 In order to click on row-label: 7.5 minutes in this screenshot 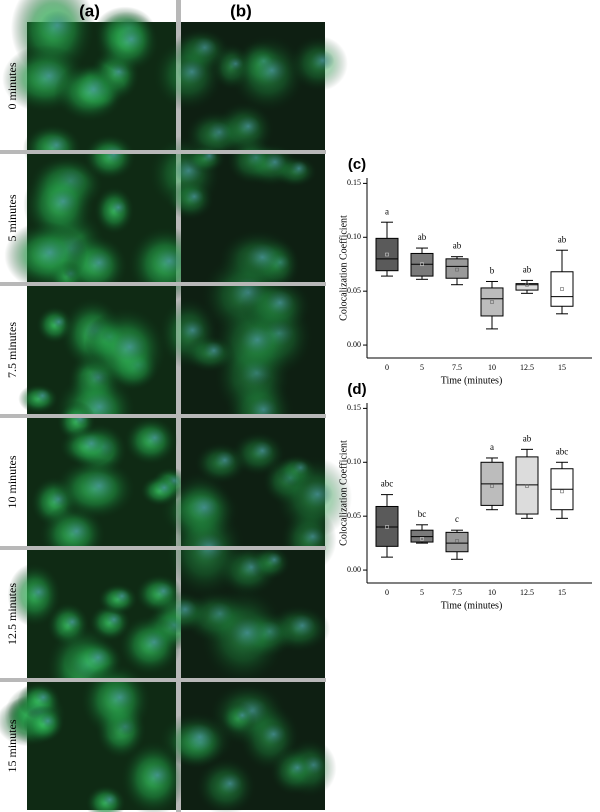, I will do `click(12, 350)`.